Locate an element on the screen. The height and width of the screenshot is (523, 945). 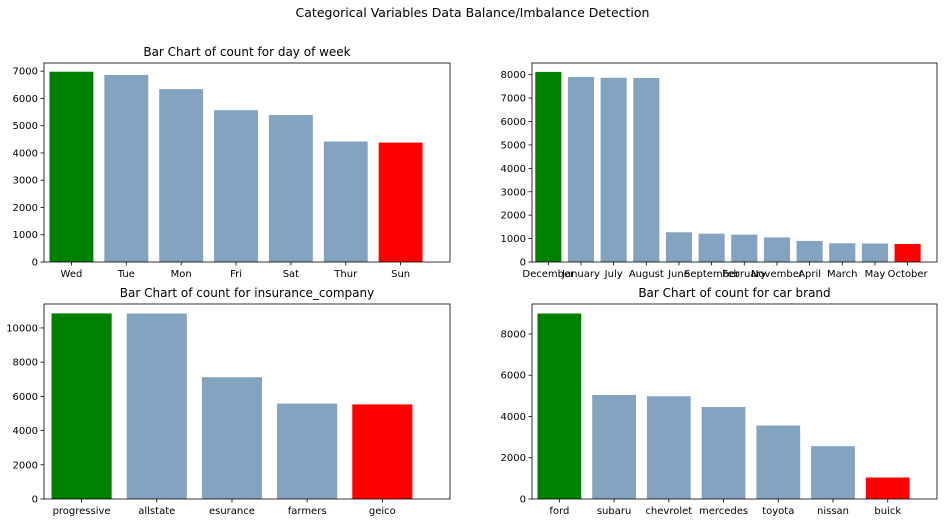
x-tick-label: February is located at coordinates (744, 274).